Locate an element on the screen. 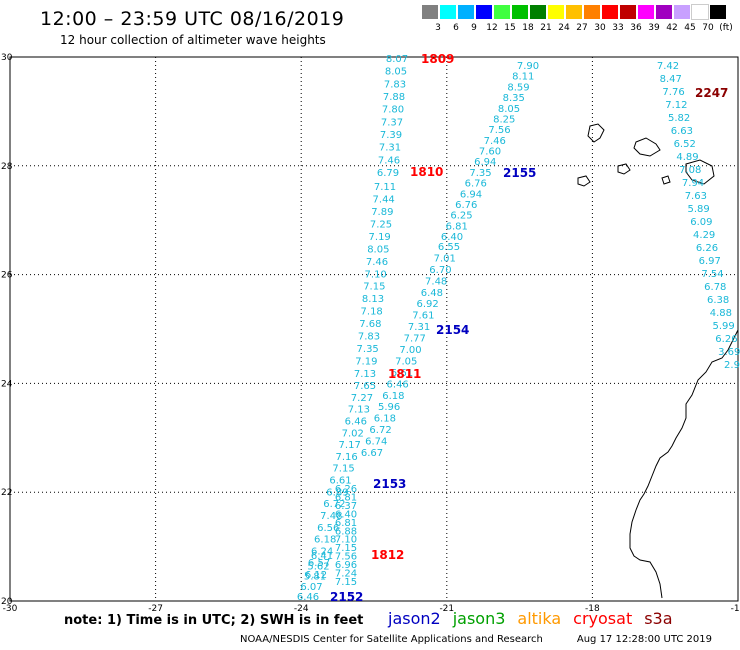 The height and width of the screenshot is (650, 740). wave-height-value: 7.61 is located at coordinates (423, 316).